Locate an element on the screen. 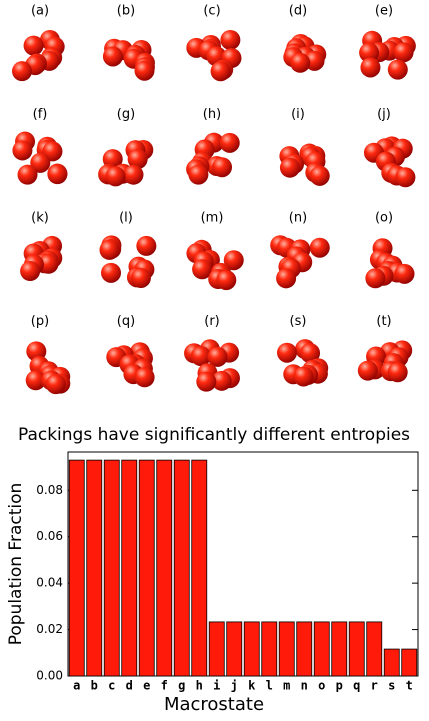  x-tick-label: f is located at coordinates (164, 686).